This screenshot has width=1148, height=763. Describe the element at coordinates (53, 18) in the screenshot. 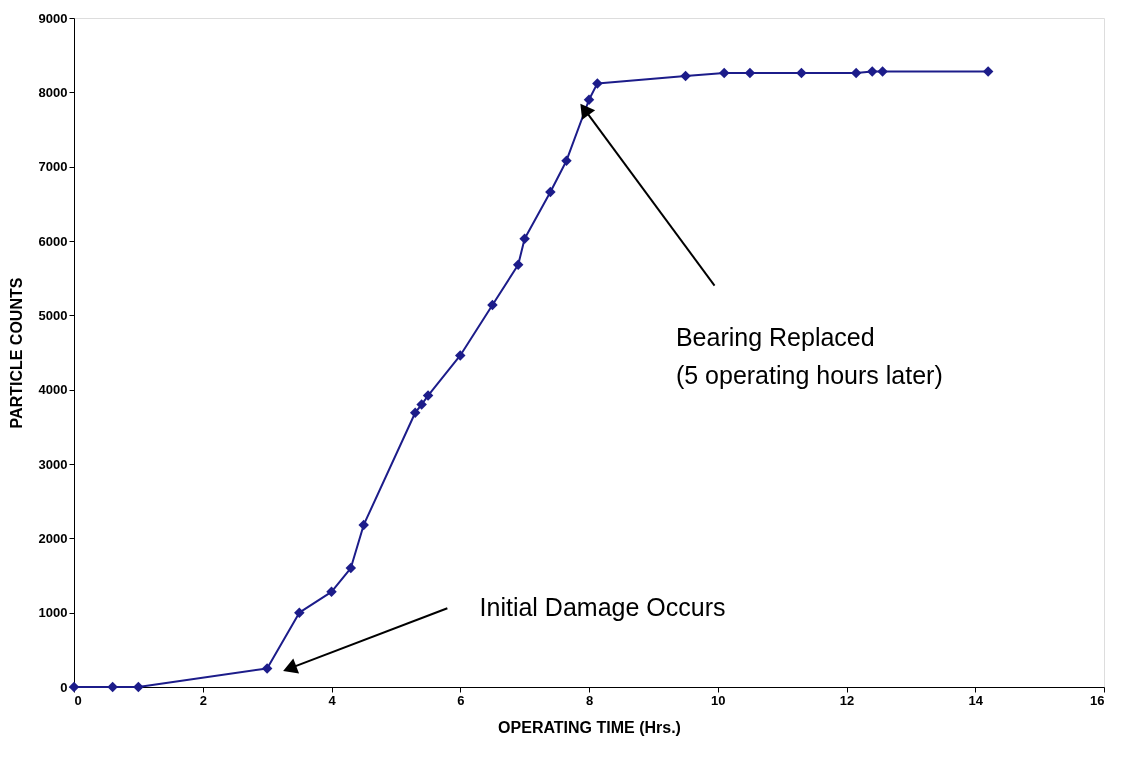

I see `y-tick-label: 9000` at that location.